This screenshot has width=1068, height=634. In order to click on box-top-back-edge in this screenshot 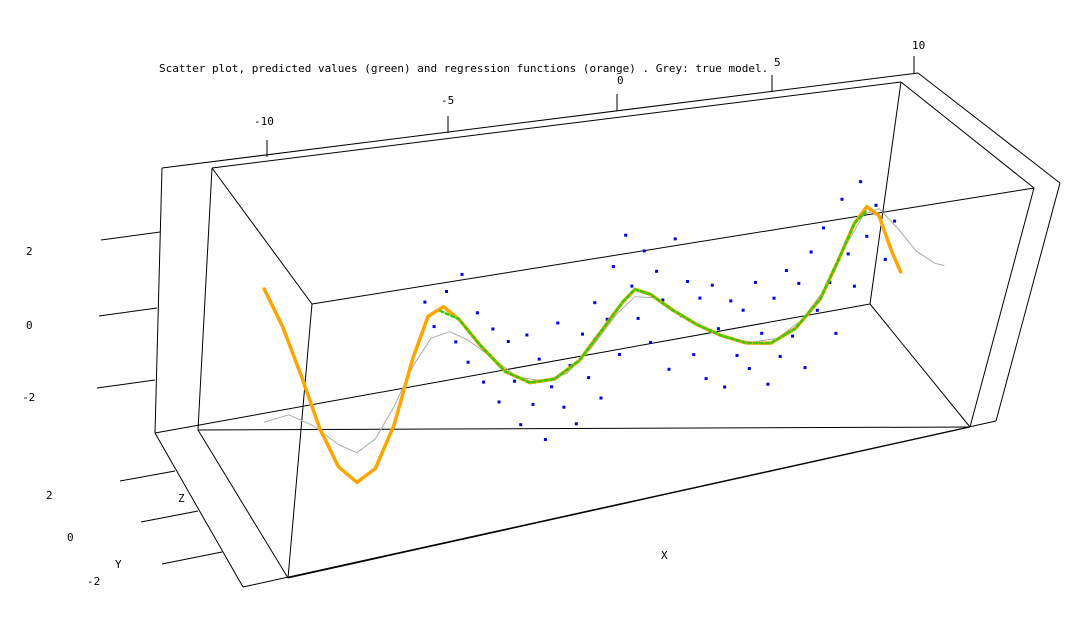, I will do `click(540, 120)`.